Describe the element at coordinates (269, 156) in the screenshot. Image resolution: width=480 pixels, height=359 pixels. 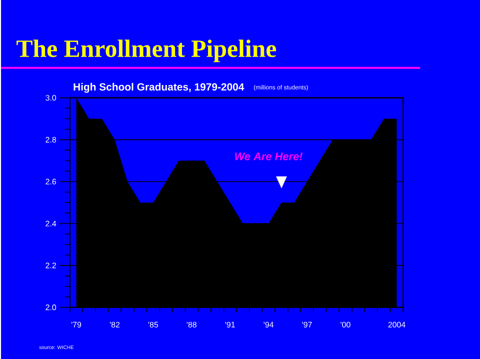
I see `annotation: We Are Here!` at that location.